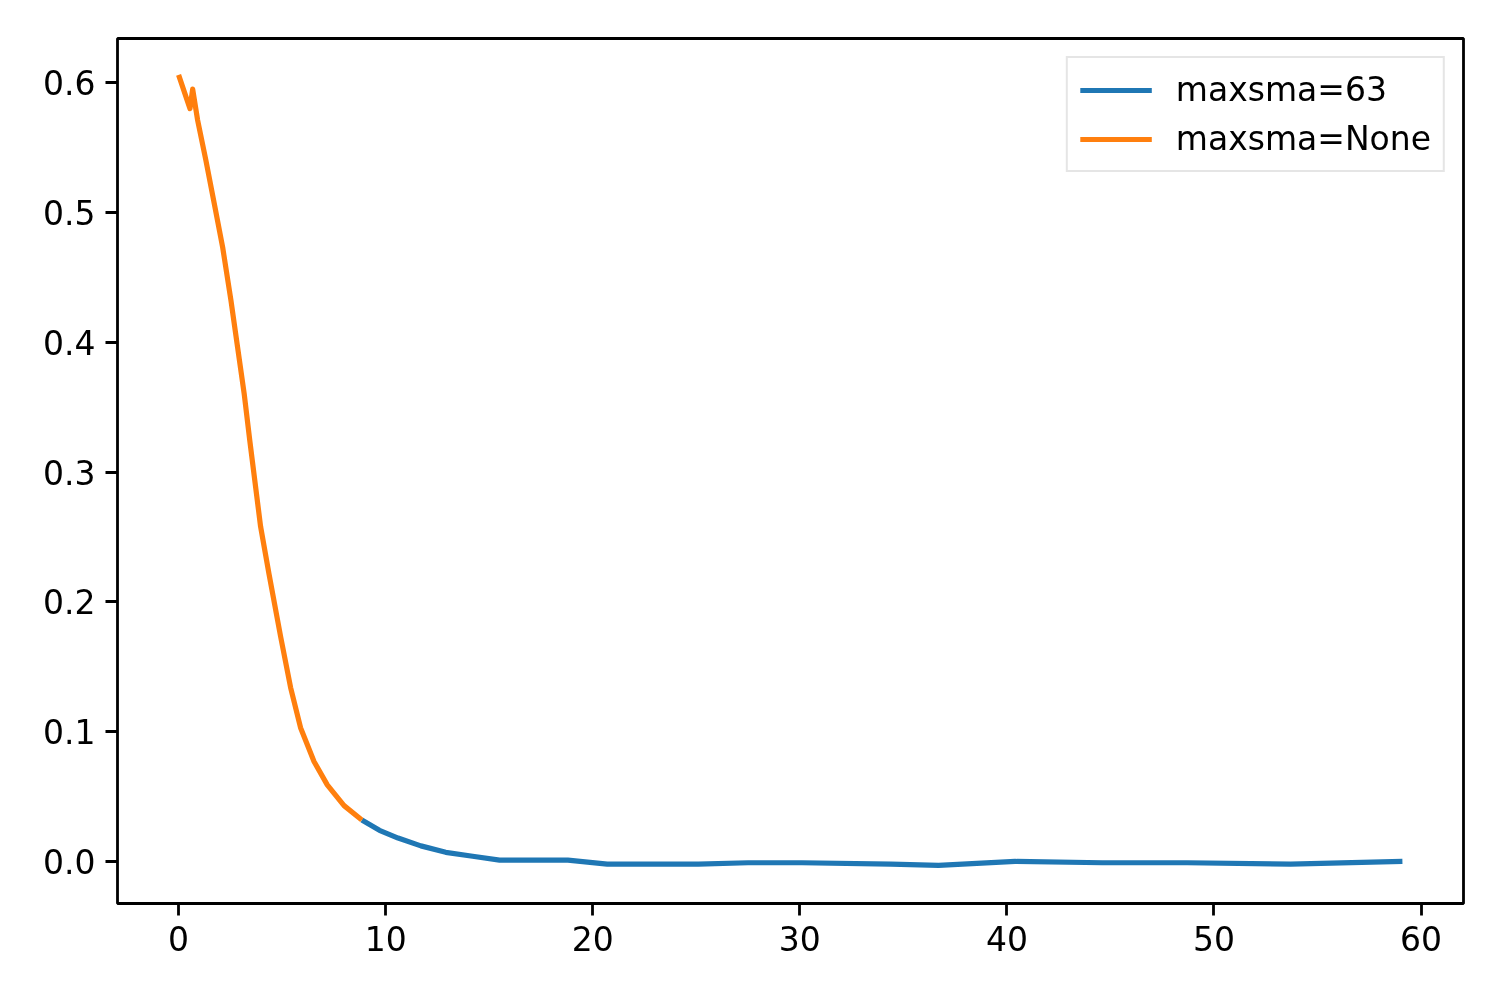 The height and width of the screenshot is (1000, 1500). I want to click on y-tick-label: 0.0, so click(69, 862).